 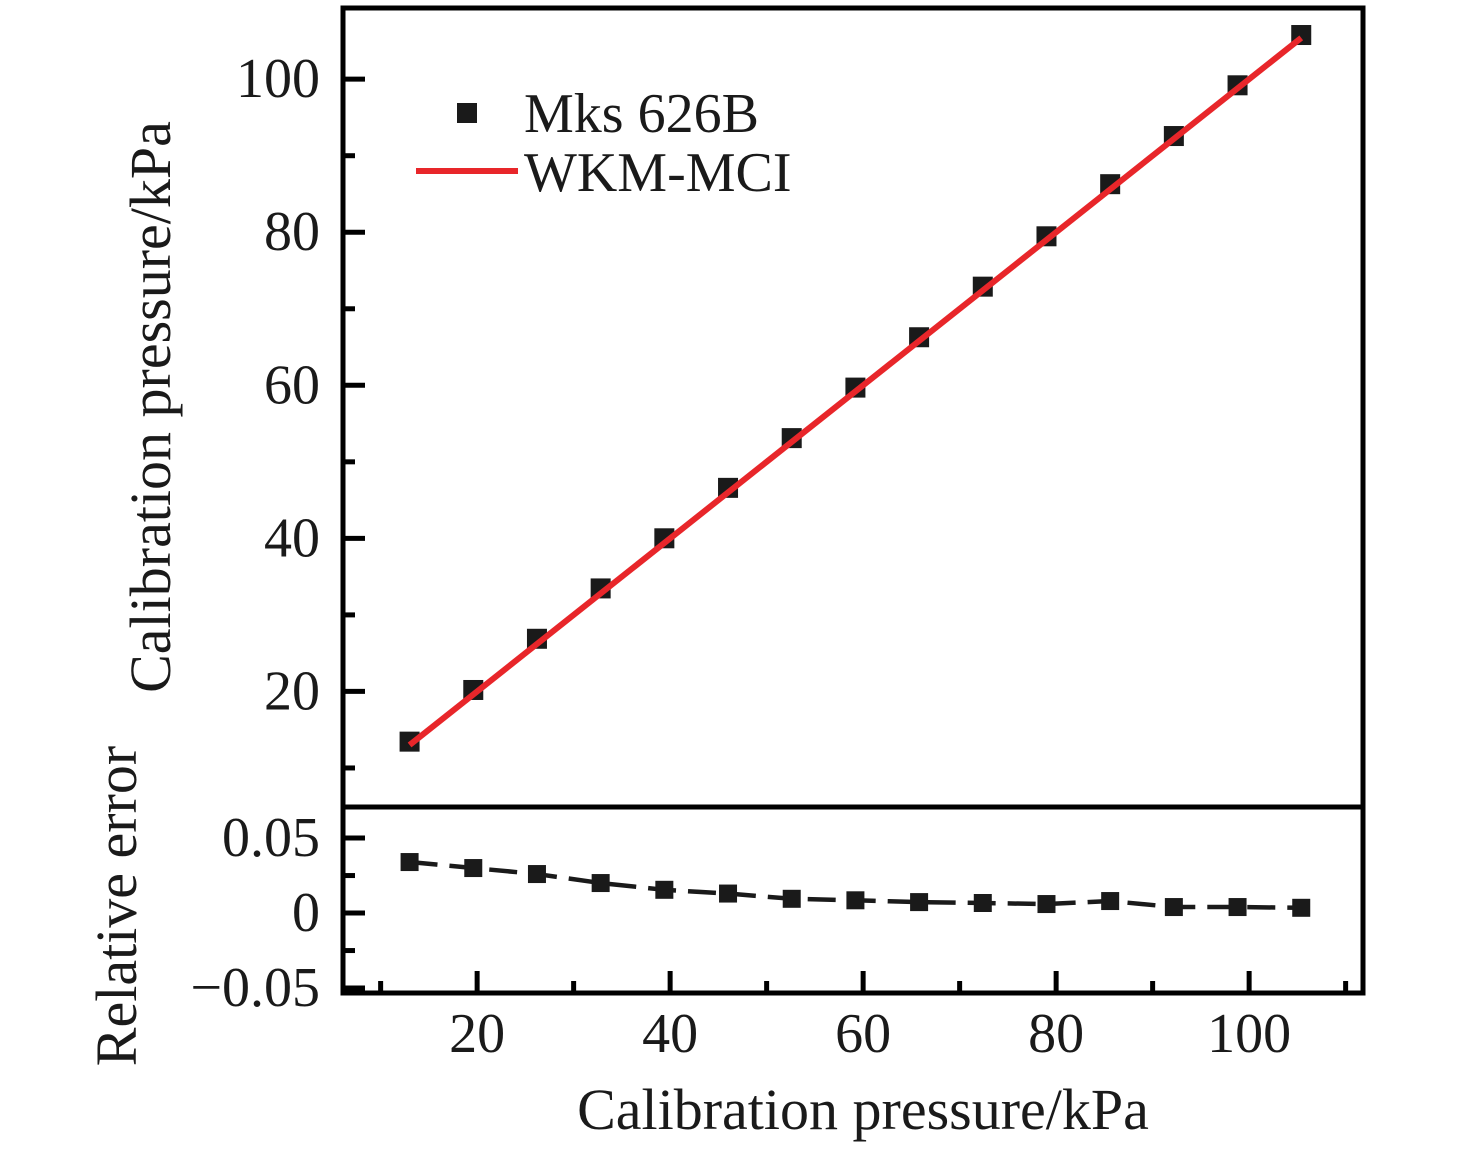 What do you see at coordinates (271, 838) in the screenshot?
I see `y-tick-label: 0.05` at bounding box center [271, 838].